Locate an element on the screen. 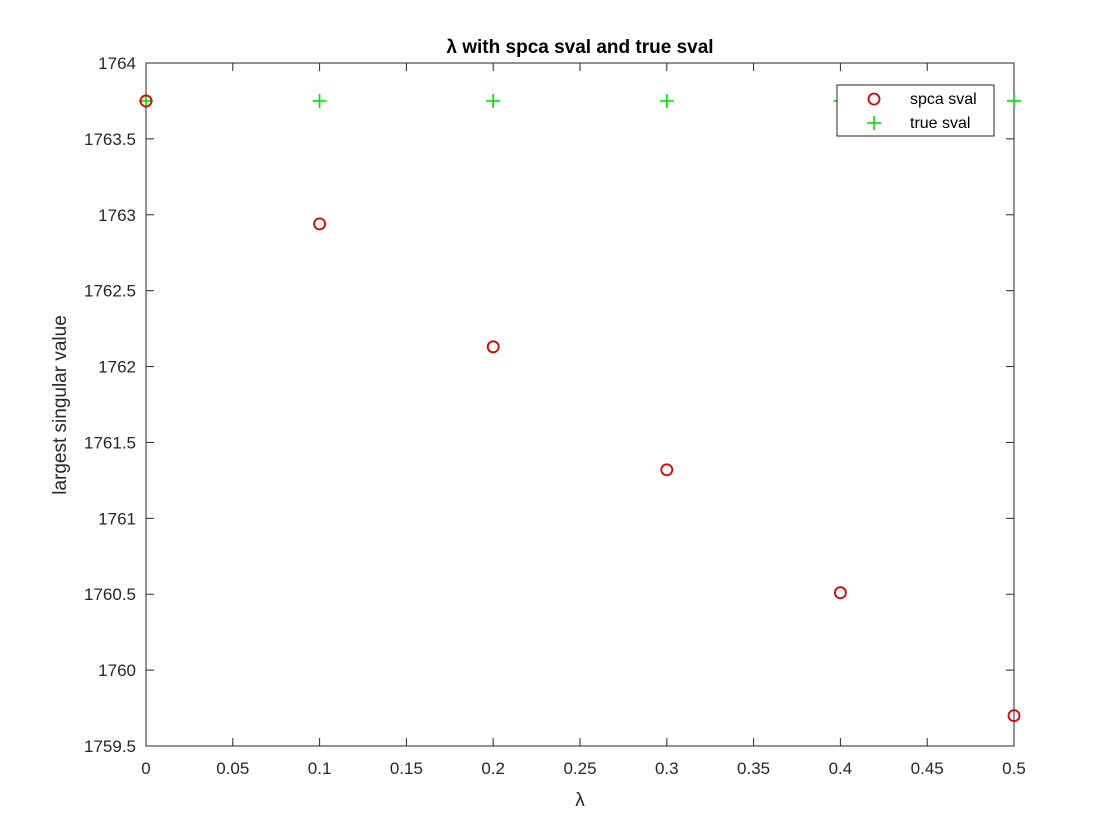 Image resolution: width=1120 pixels, height=840 pixels. y-tick-label: 1761.5 is located at coordinates (110, 442).